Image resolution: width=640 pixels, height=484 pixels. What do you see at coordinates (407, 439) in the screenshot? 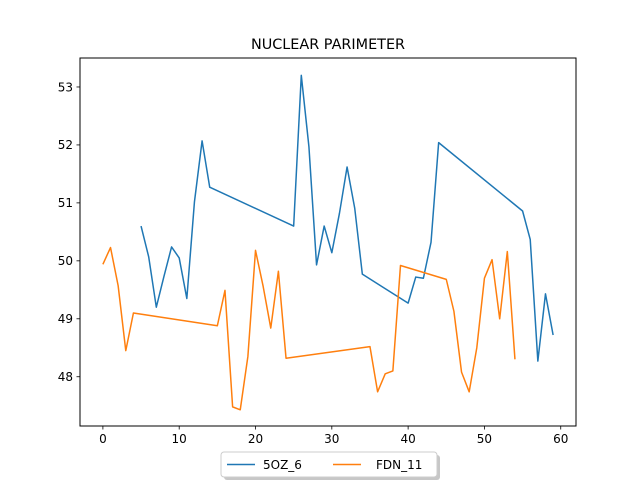
I see `x-tick-label: 40` at bounding box center [407, 439].